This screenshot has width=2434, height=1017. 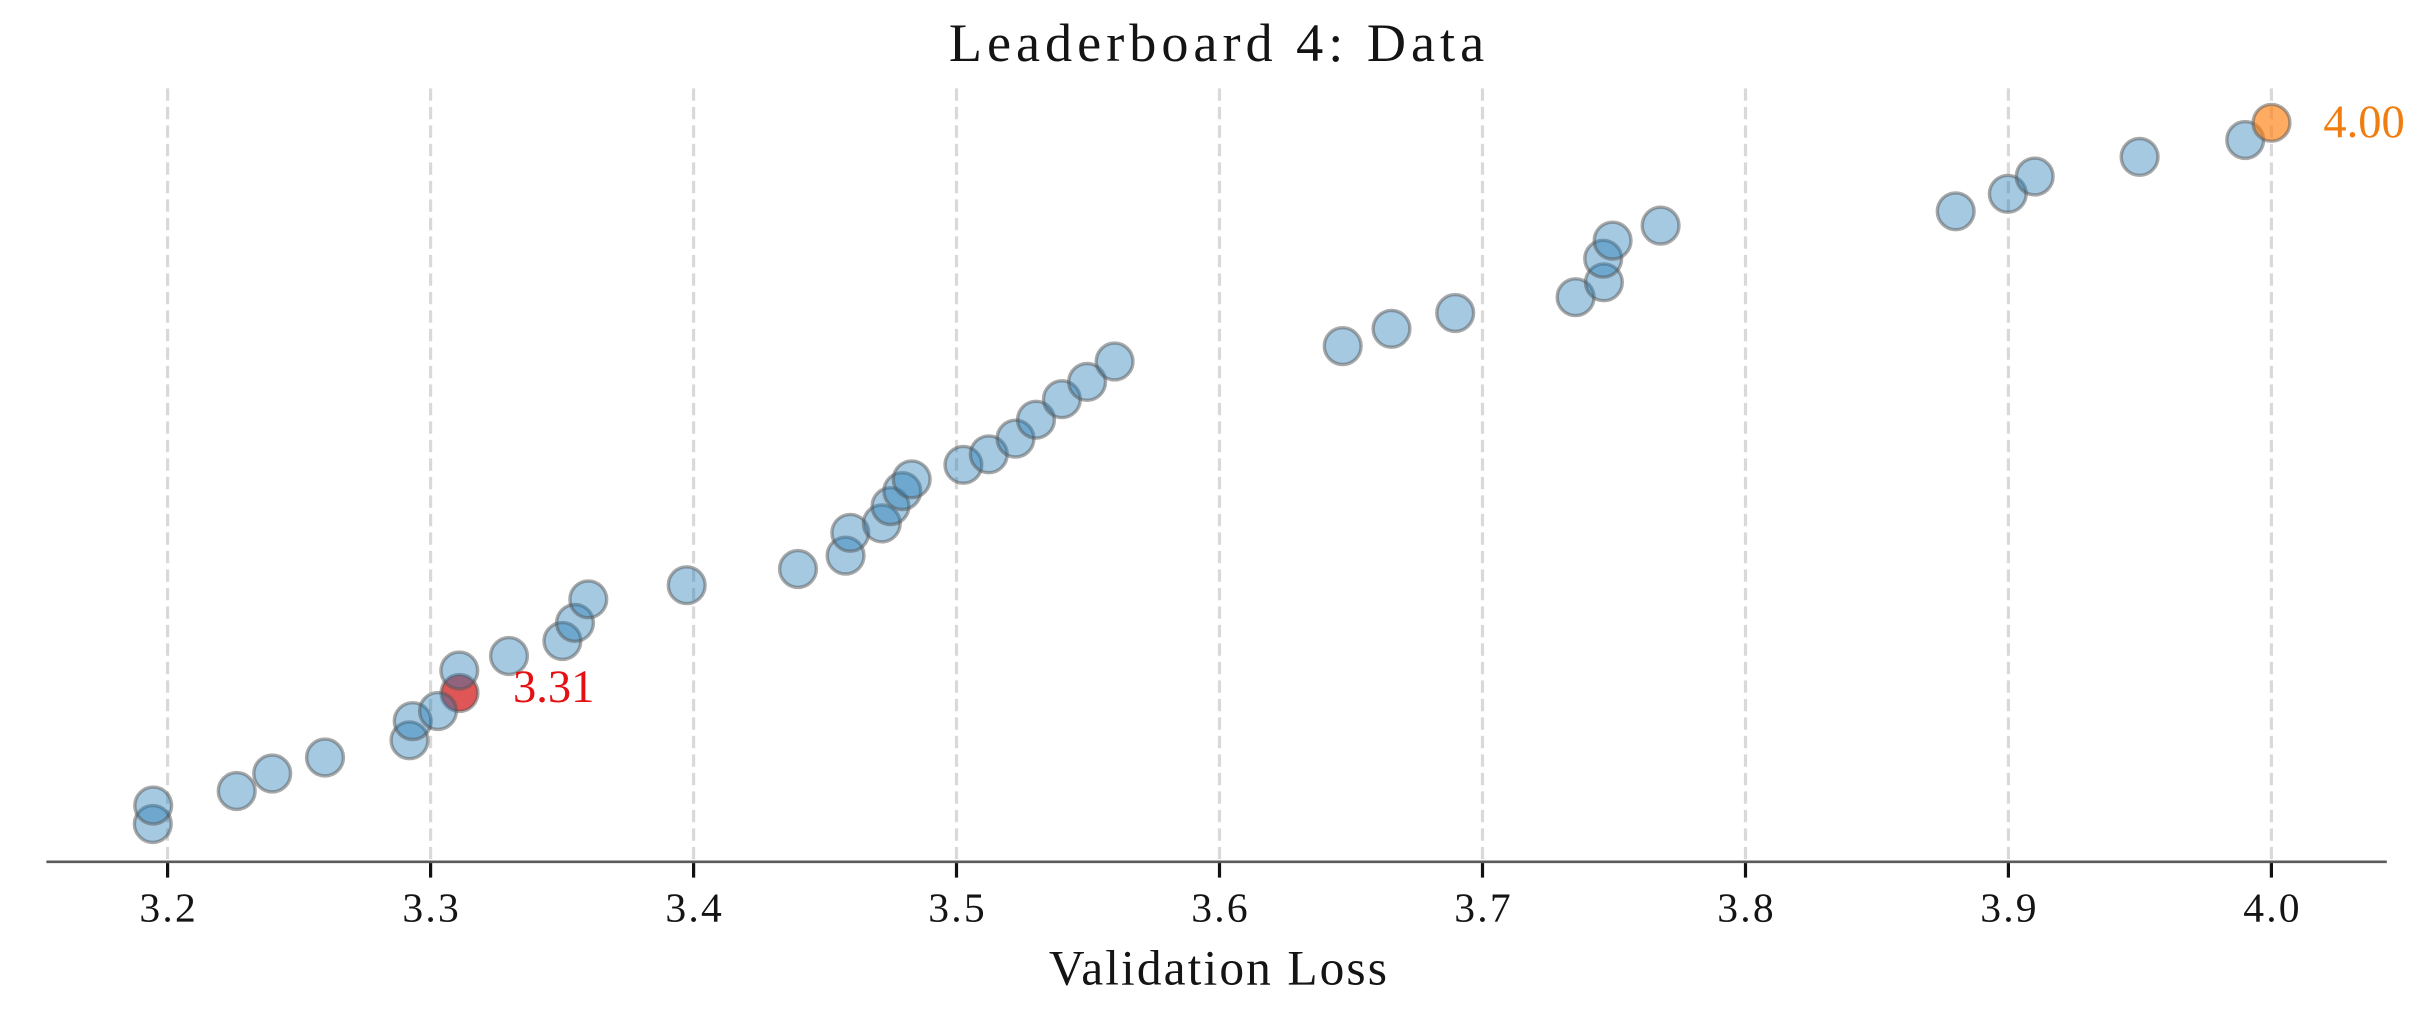 I want to click on svg-text: 4.00, so click(x=2363, y=122).